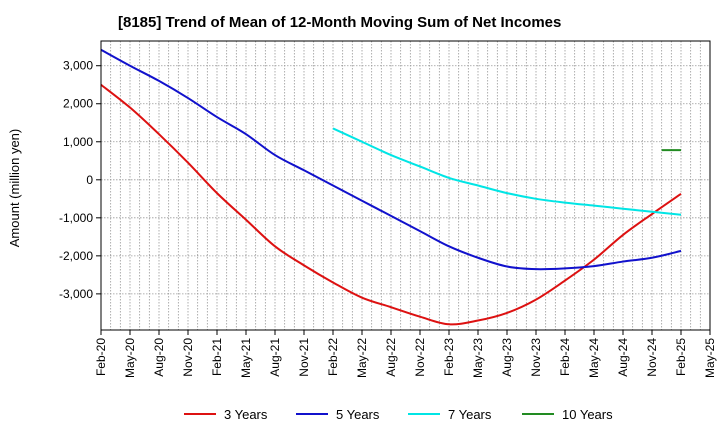 This screenshot has width=720, height=440. I want to click on y-tick-label: 3,000, so click(78, 66).